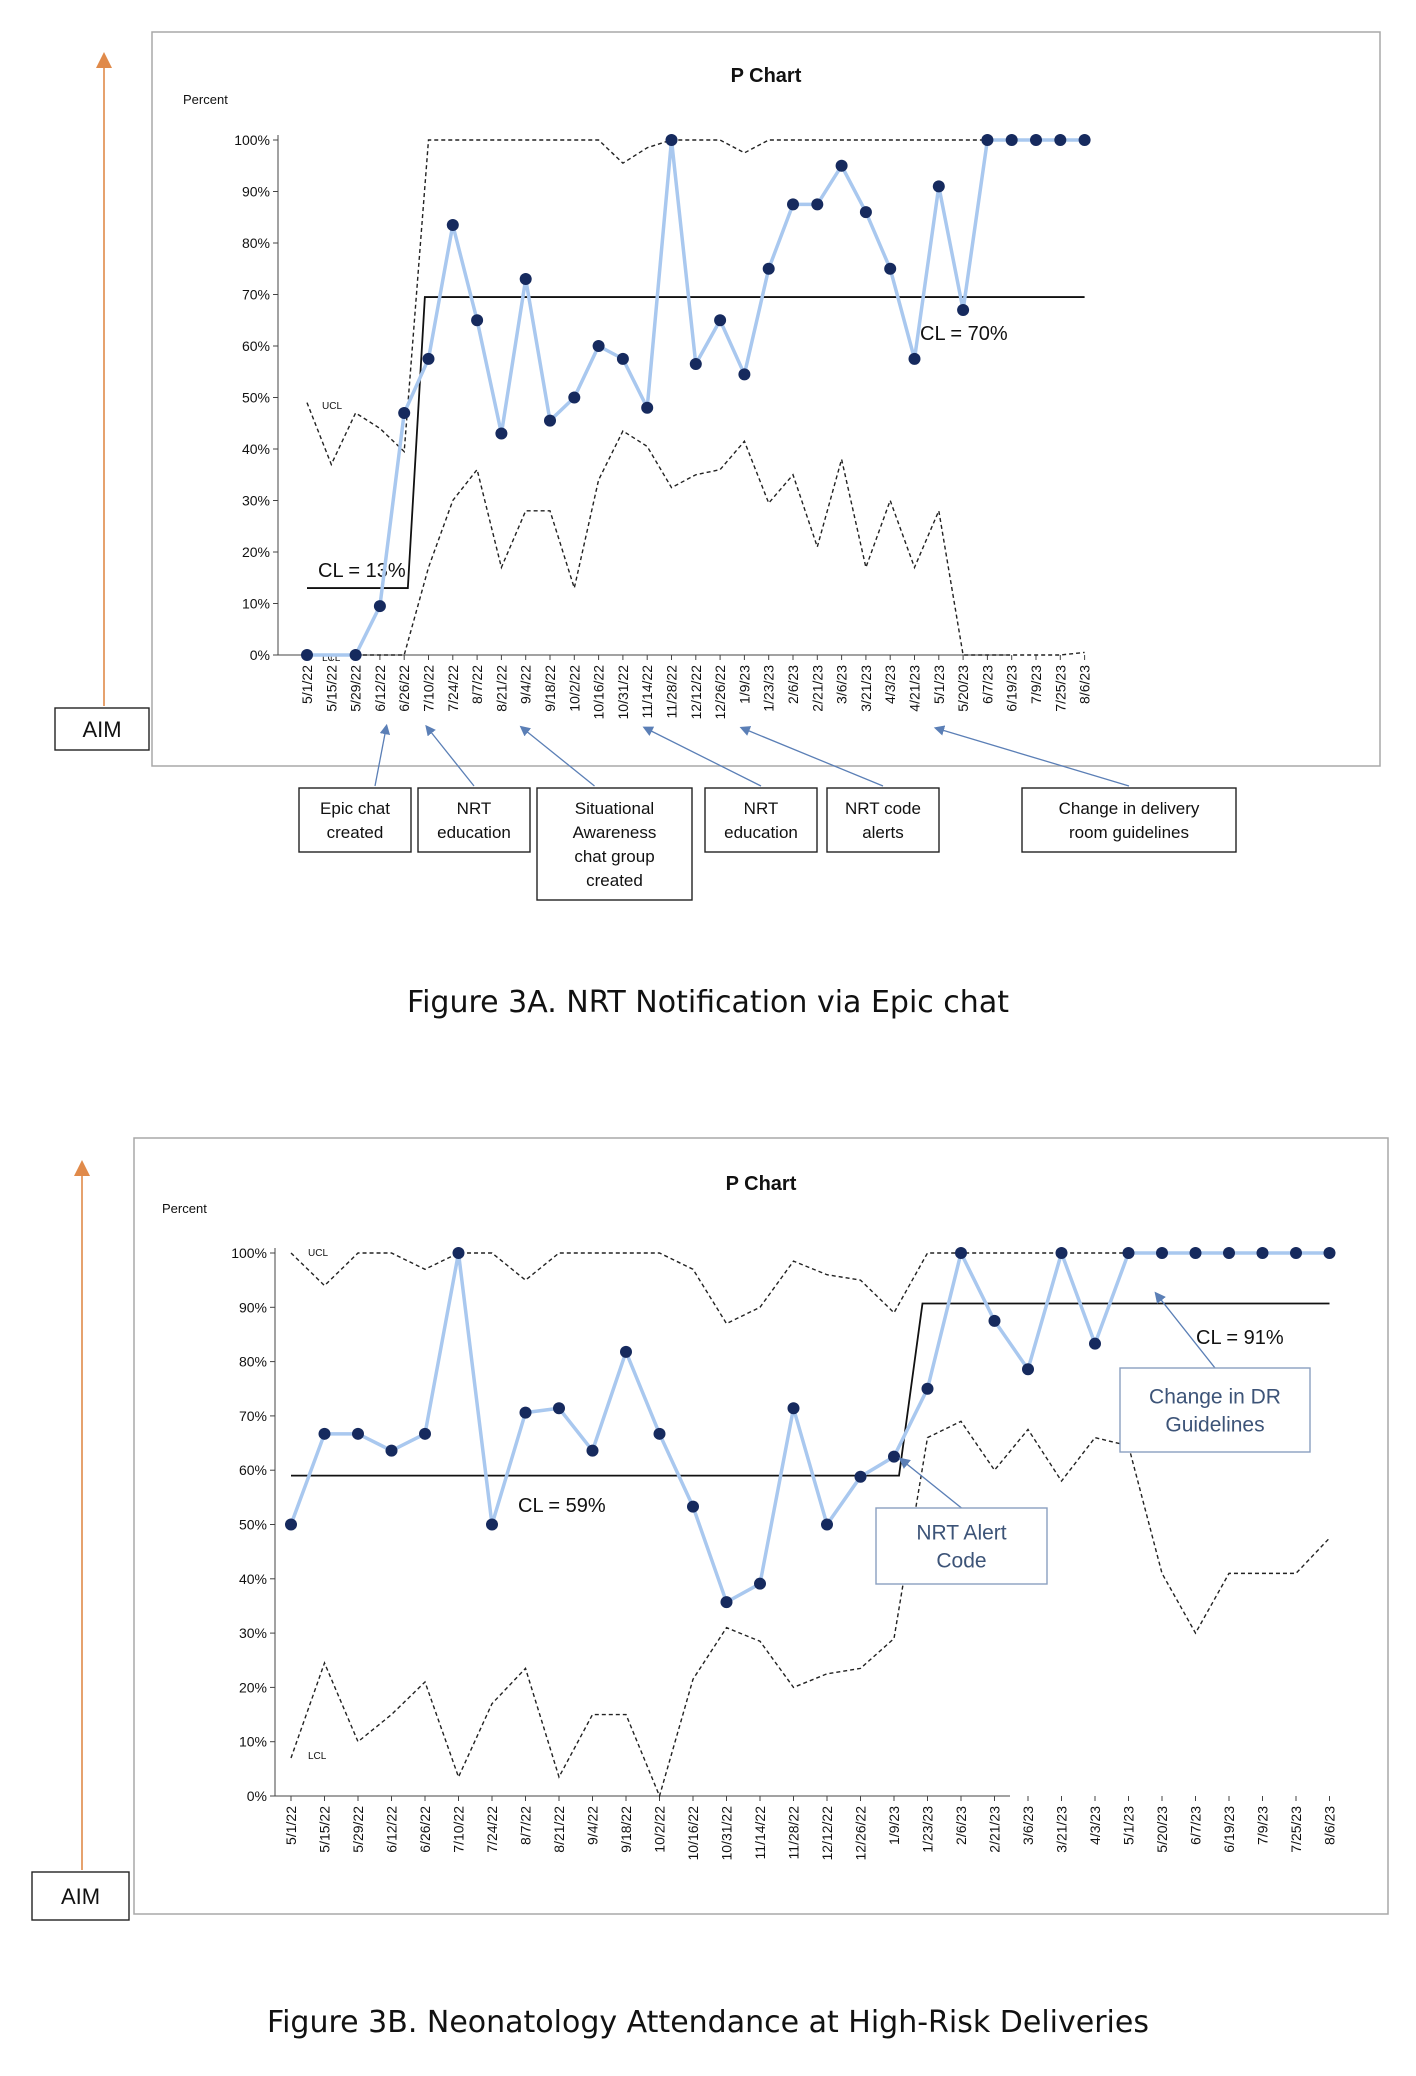 The height and width of the screenshot is (2076, 1416). Describe the element at coordinates (355, 808) in the screenshot. I see `annotation-text: Epic chat` at that location.